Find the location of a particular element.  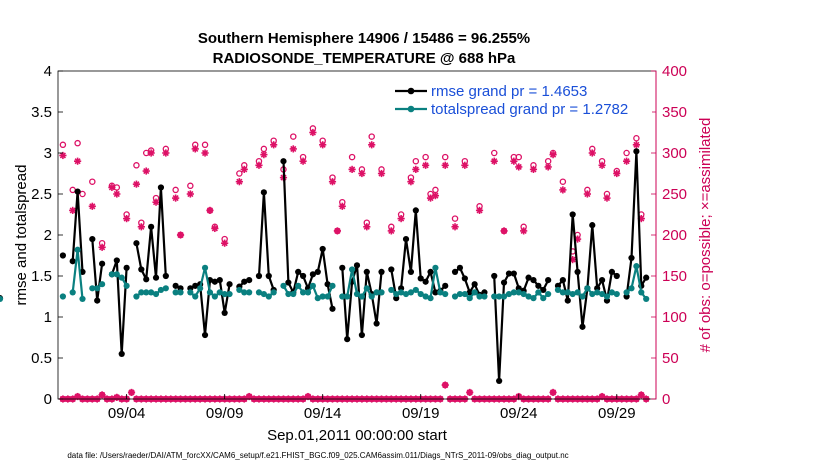

legend-rmse-marker is located at coordinates (411, 91).